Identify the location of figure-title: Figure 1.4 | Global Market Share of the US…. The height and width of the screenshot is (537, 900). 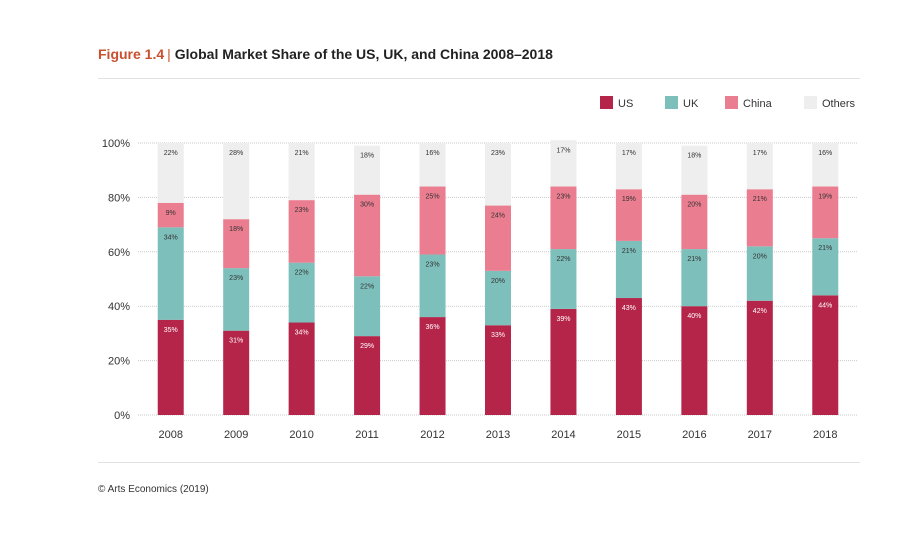
(325, 54).